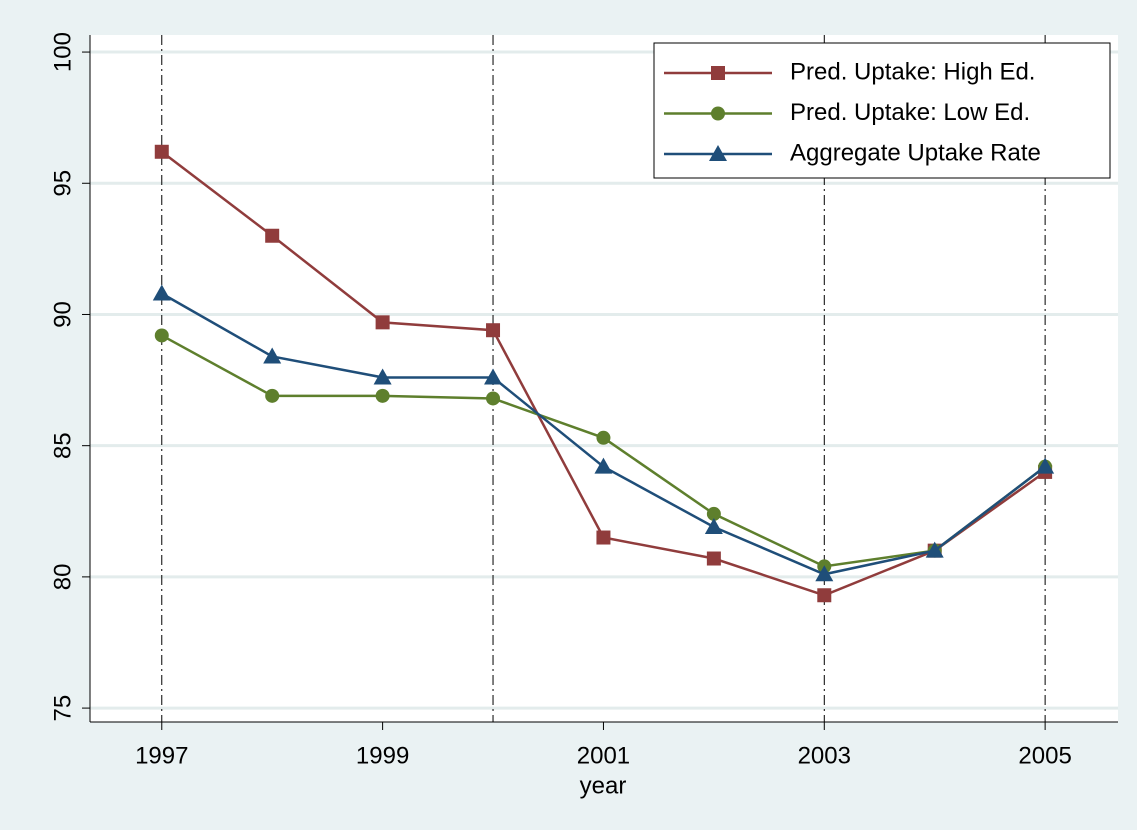  I want to click on y-tick-label: 80, so click(62, 577).